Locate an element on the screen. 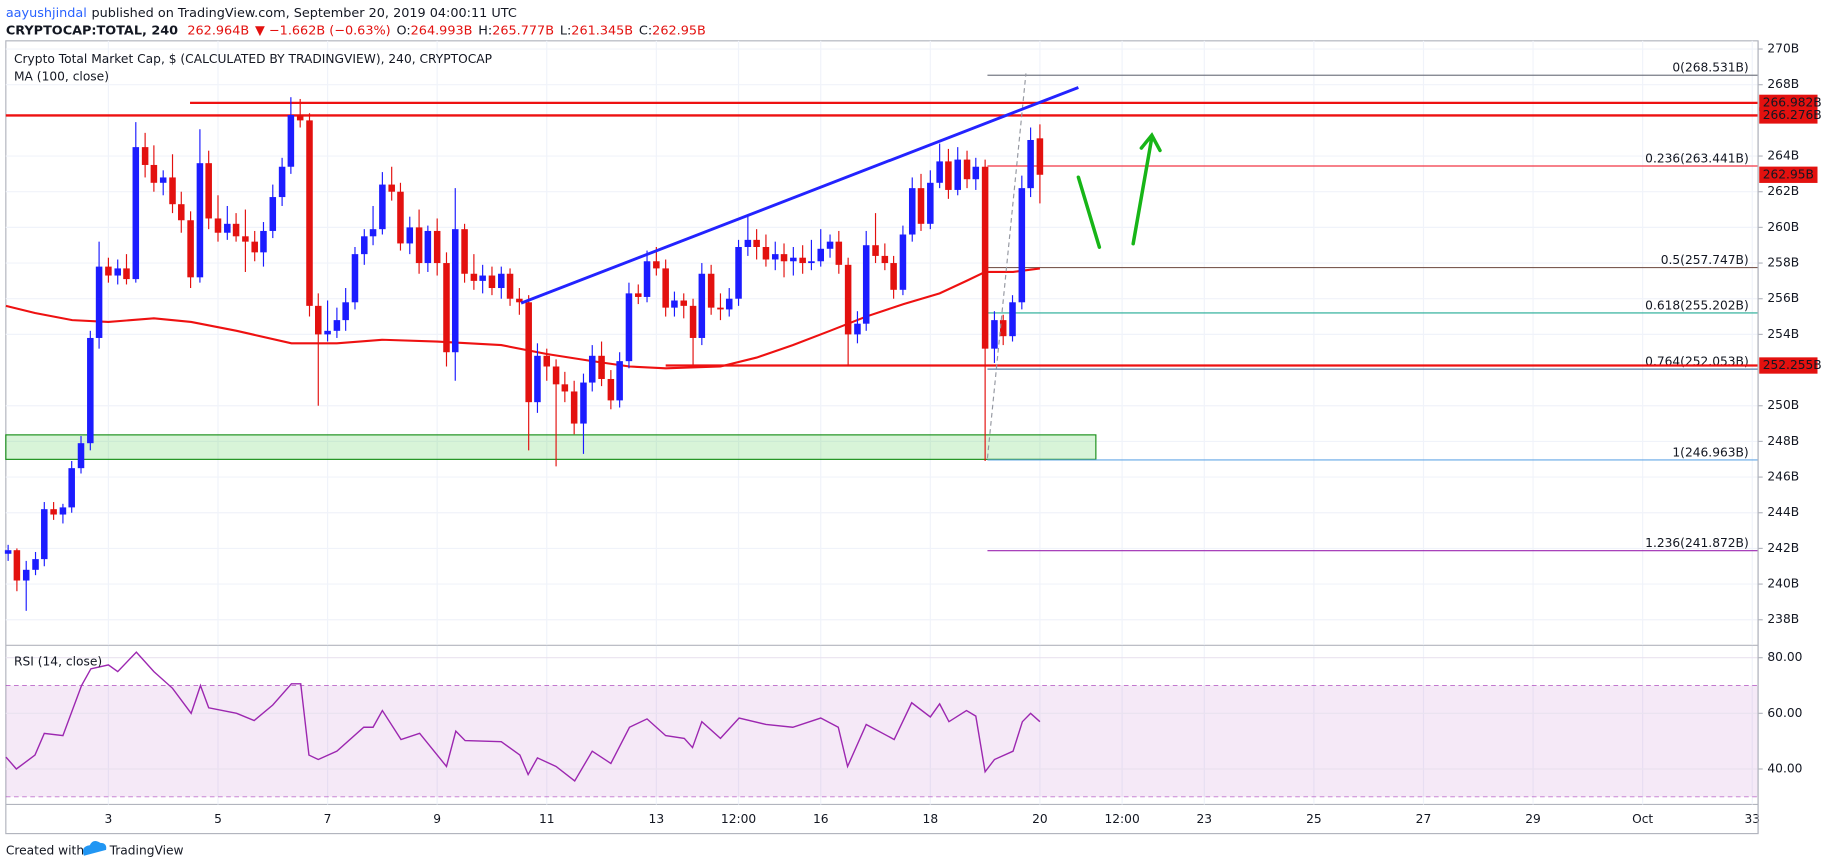 This screenshot has height=868, width=1828. y-tick-label: 254B is located at coordinates (1783, 334).